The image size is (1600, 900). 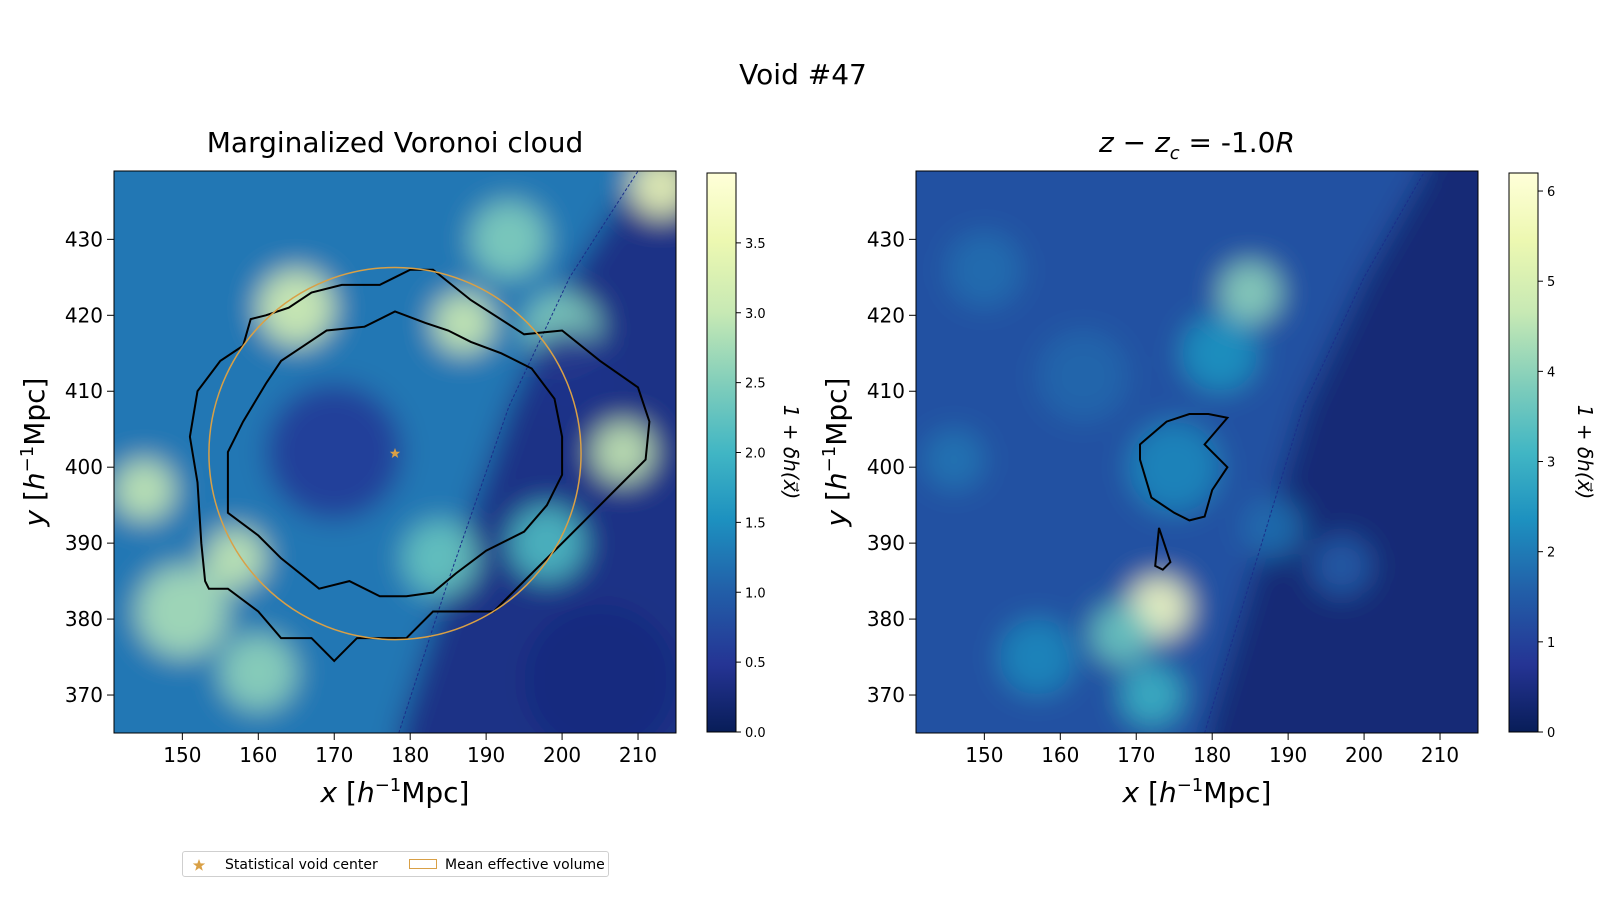 What do you see at coordinates (1523, 452) in the screenshot?
I see `panel2-colorbar-gradient` at bounding box center [1523, 452].